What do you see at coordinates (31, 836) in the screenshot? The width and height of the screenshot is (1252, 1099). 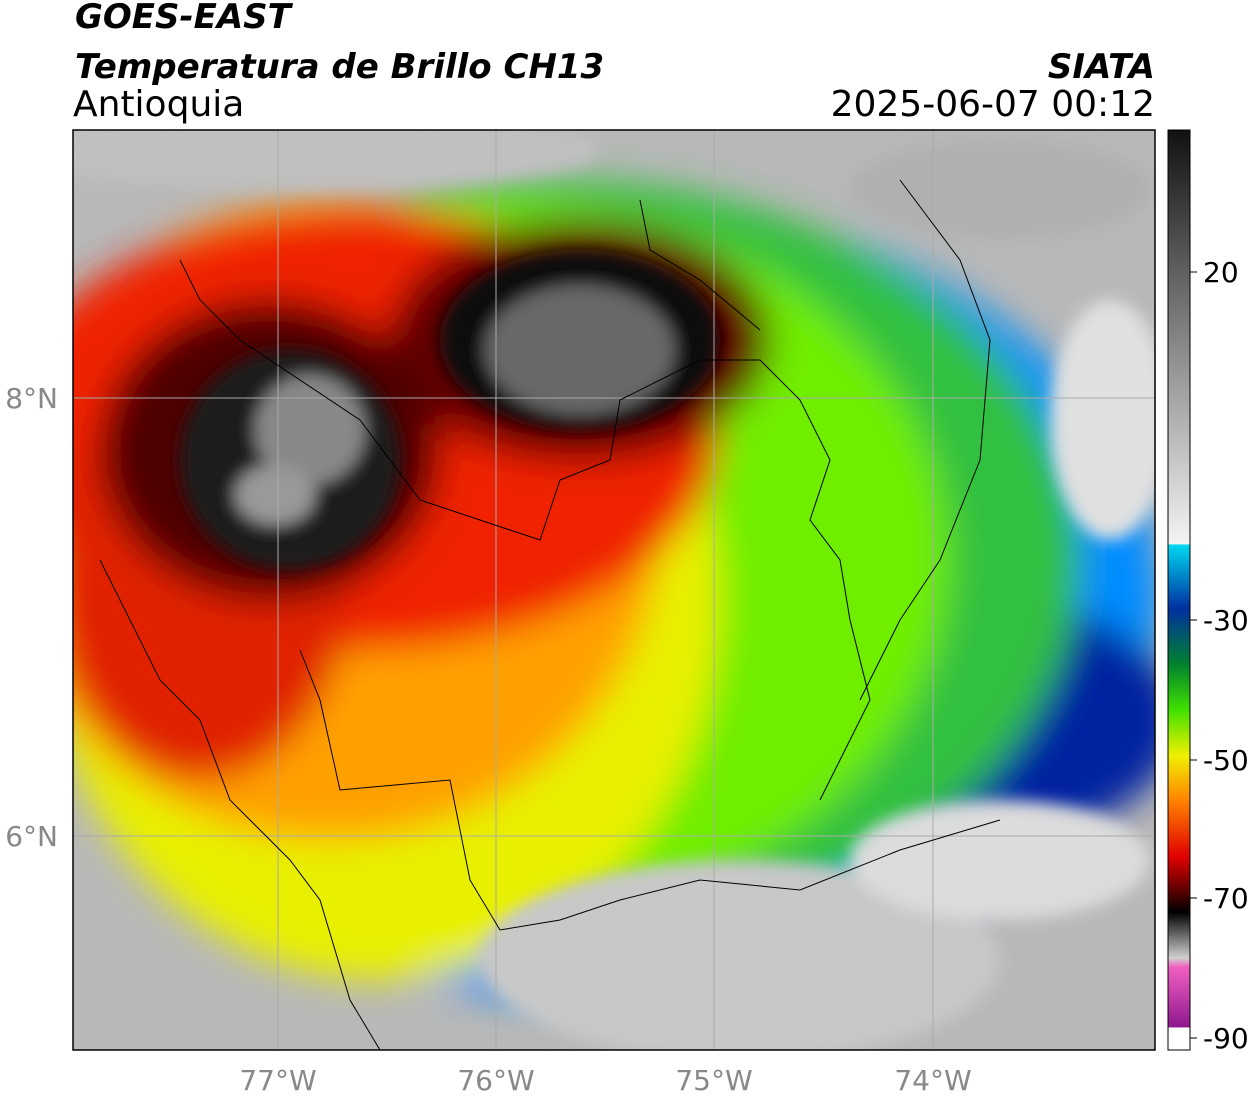 I see `lat-label: 6°N` at bounding box center [31, 836].